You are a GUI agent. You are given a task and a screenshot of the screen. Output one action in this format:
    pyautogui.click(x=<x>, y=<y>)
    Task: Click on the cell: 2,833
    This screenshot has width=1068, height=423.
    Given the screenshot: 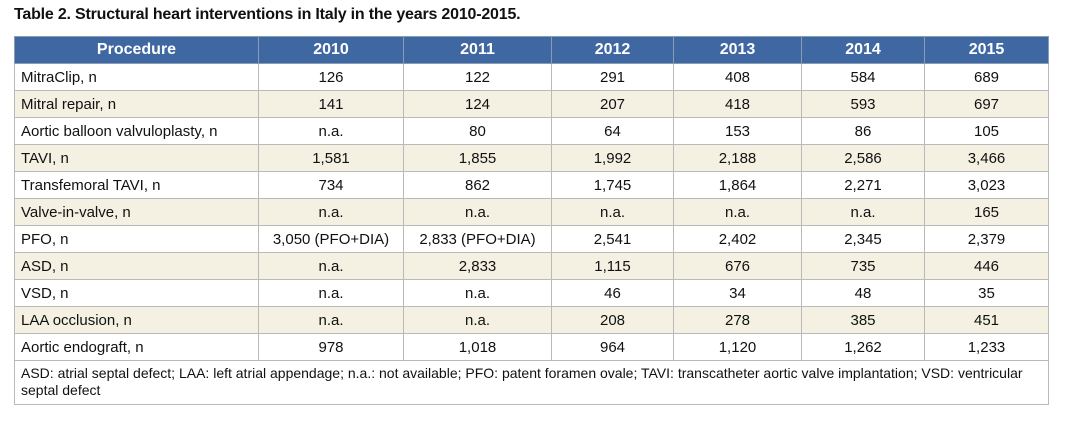 What is the action you would take?
    pyautogui.click(x=477, y=266)
    